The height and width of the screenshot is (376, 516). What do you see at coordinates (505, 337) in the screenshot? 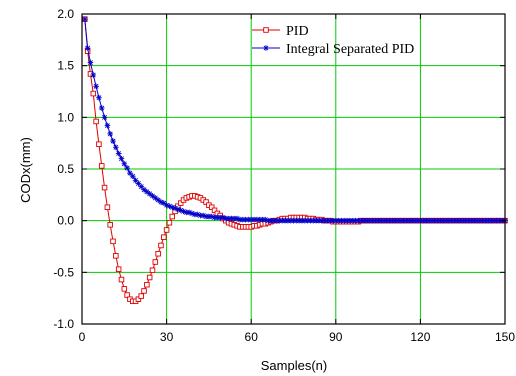
I see `x-tick-label: 150` at bounding box center [505, 337].